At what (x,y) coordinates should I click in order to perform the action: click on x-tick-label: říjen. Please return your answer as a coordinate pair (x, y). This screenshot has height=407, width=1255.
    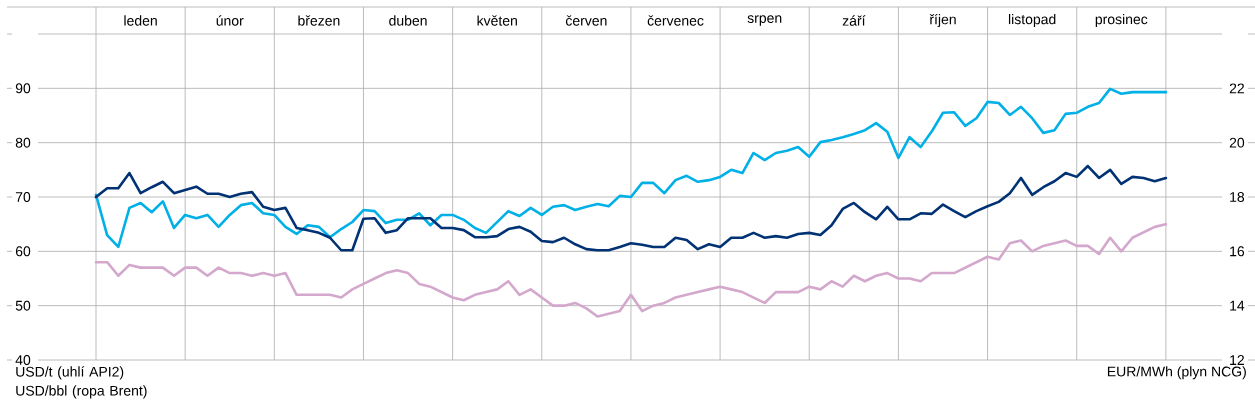
    Looking at the image, I should click on (942, 20).